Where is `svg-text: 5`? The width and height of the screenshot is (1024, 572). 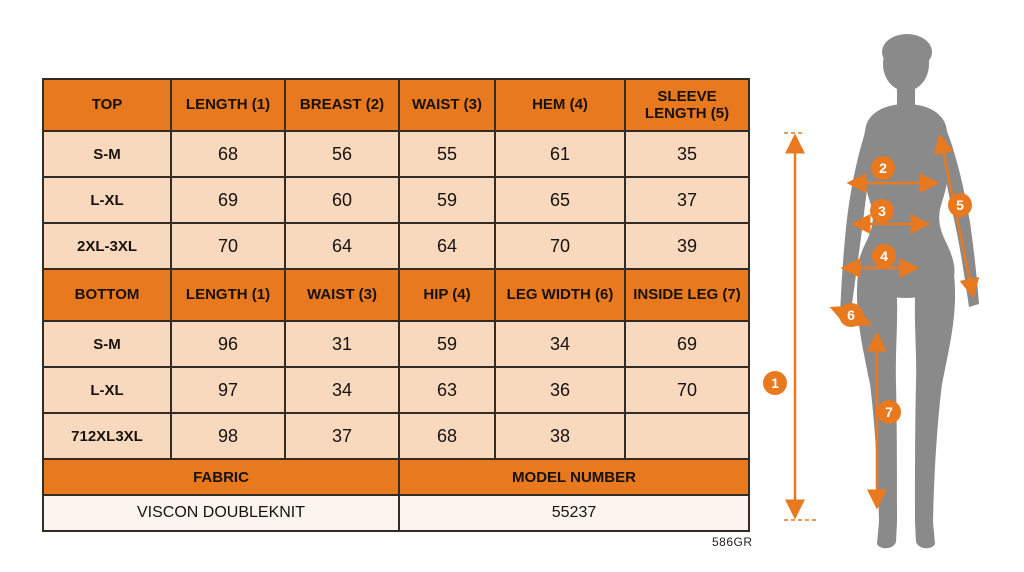
svg-text: 5 is located at coordinates (960, 205).